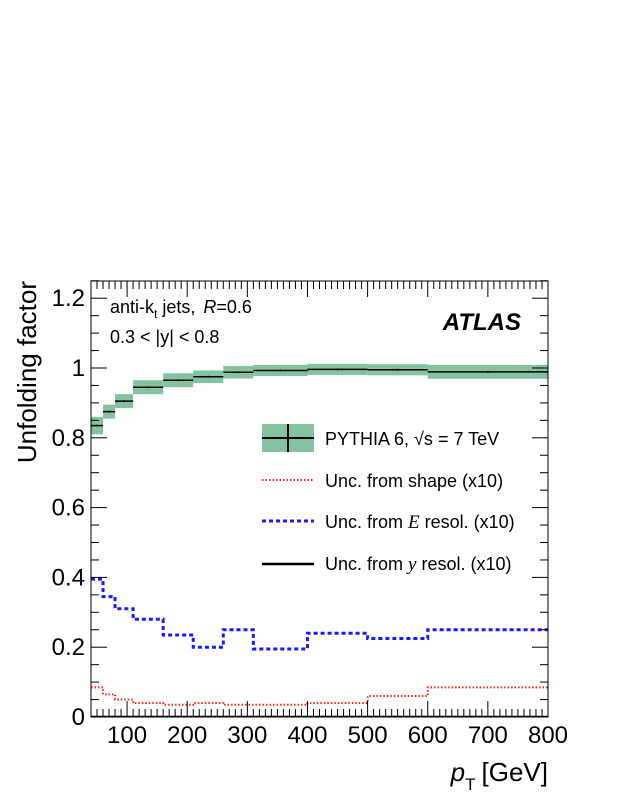 This screenshot has width=623, height=806. I want to click on legend-y-resol-var: y, so click(411, 564).